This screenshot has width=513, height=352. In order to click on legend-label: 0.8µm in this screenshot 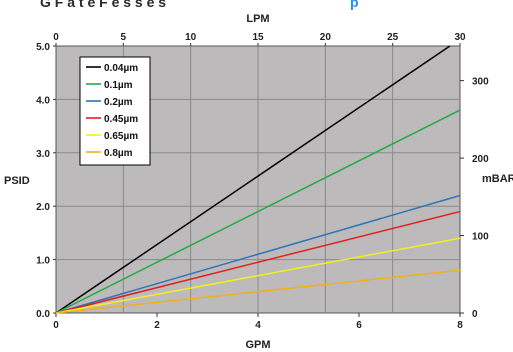, I will do `click(118, 153)`.